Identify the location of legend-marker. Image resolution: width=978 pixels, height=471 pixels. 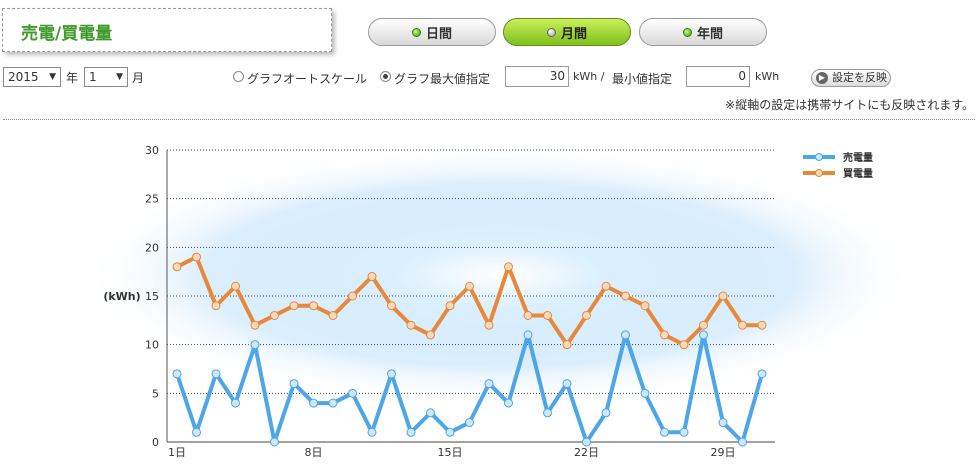
(819, 173).